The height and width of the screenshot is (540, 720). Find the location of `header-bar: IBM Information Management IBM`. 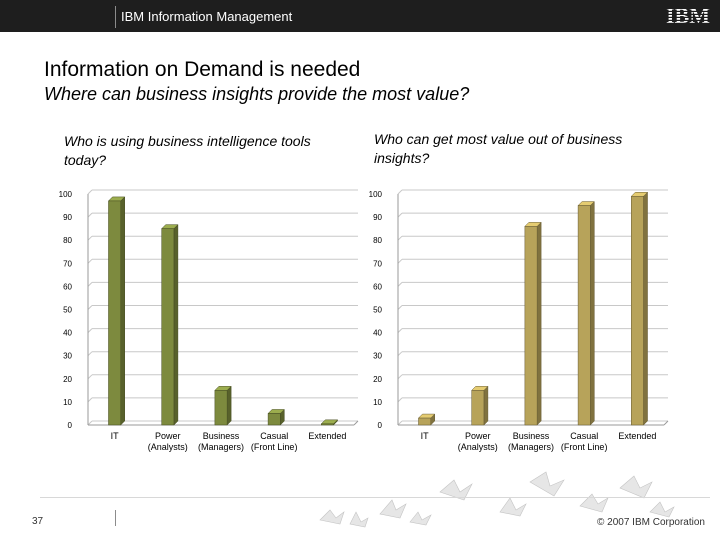

header-bar: IBM Information Management IBM is located at coordinates (360, 16).